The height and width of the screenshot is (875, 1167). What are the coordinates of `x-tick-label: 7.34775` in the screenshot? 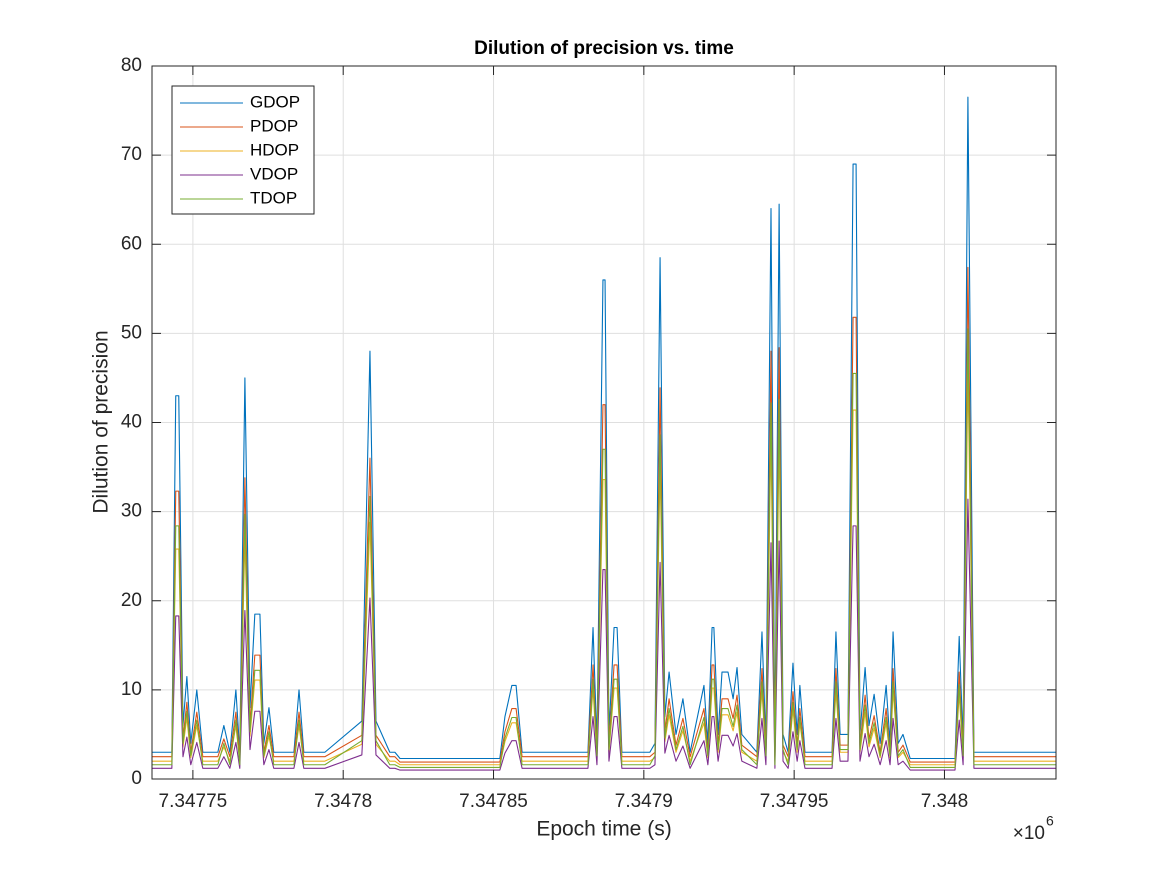 It's located at (193, 801).